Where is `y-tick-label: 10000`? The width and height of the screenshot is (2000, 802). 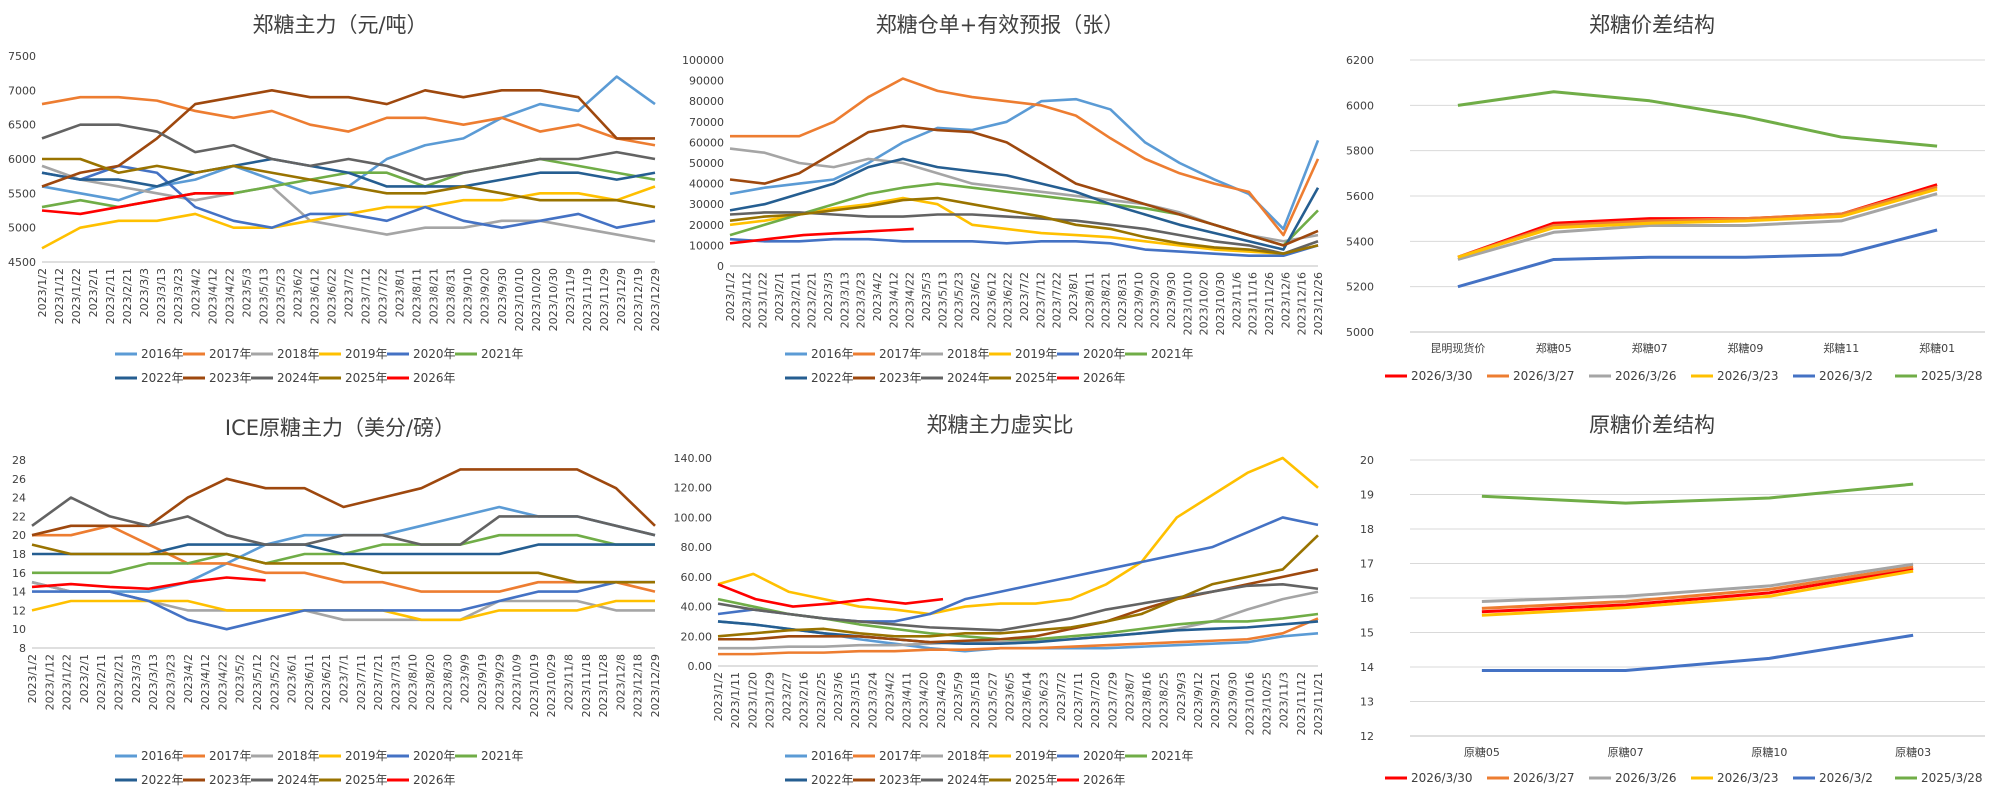 y-tick-label: 10000 is located at coordinates (706, 245).